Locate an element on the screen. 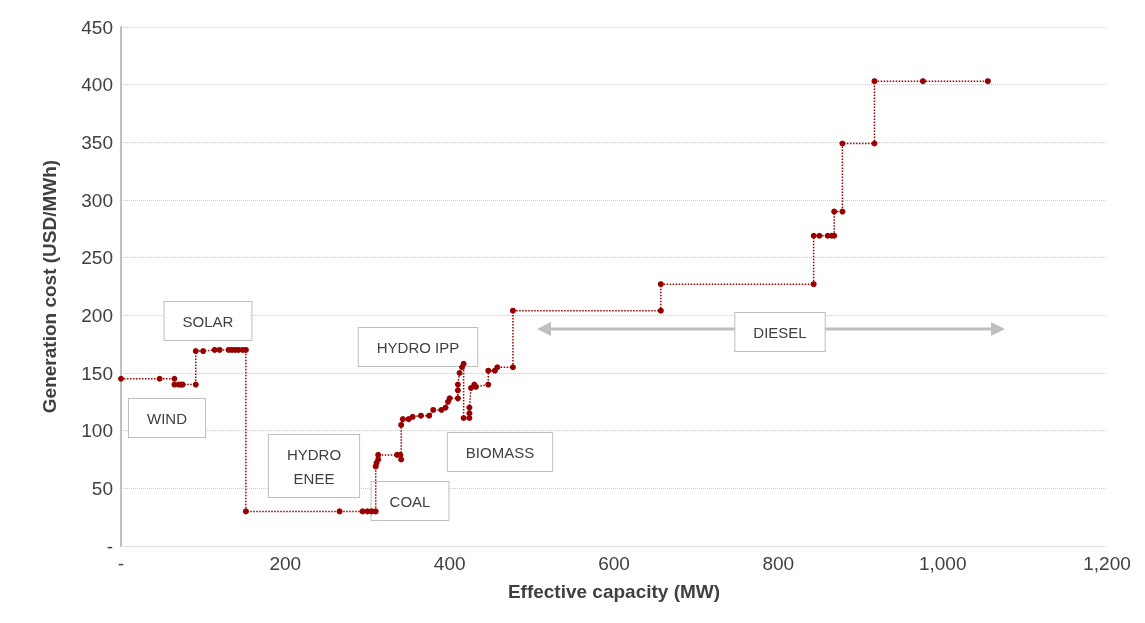 The width and height of the screenshot is (1145, 623). annotation: DIESEL is located at coordinates (780, 332).